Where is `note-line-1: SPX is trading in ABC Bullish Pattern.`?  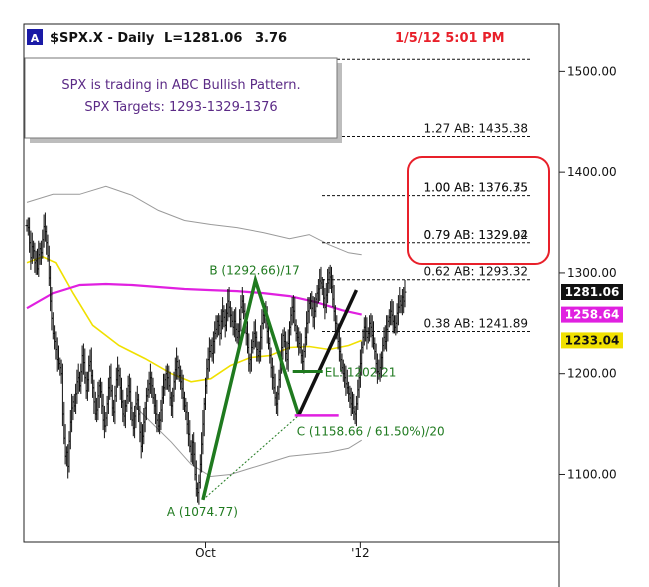 note-line-1: SPX is trading in ABC Bullish Pattern. is located at coordinates (180, 85).